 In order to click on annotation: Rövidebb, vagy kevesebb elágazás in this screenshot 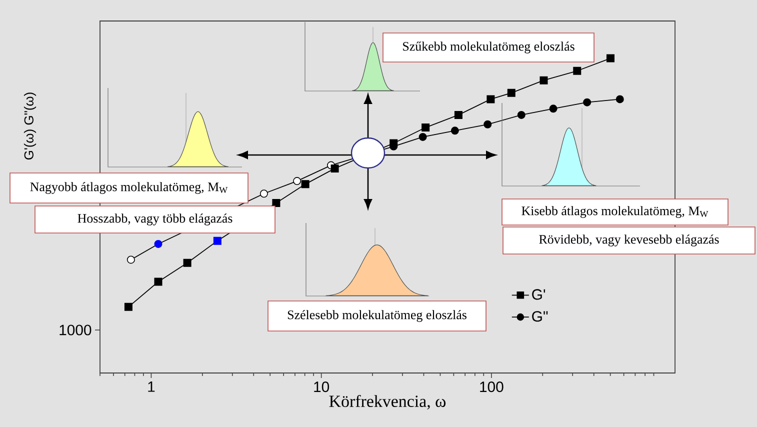, I will do `click(629, 240)`.